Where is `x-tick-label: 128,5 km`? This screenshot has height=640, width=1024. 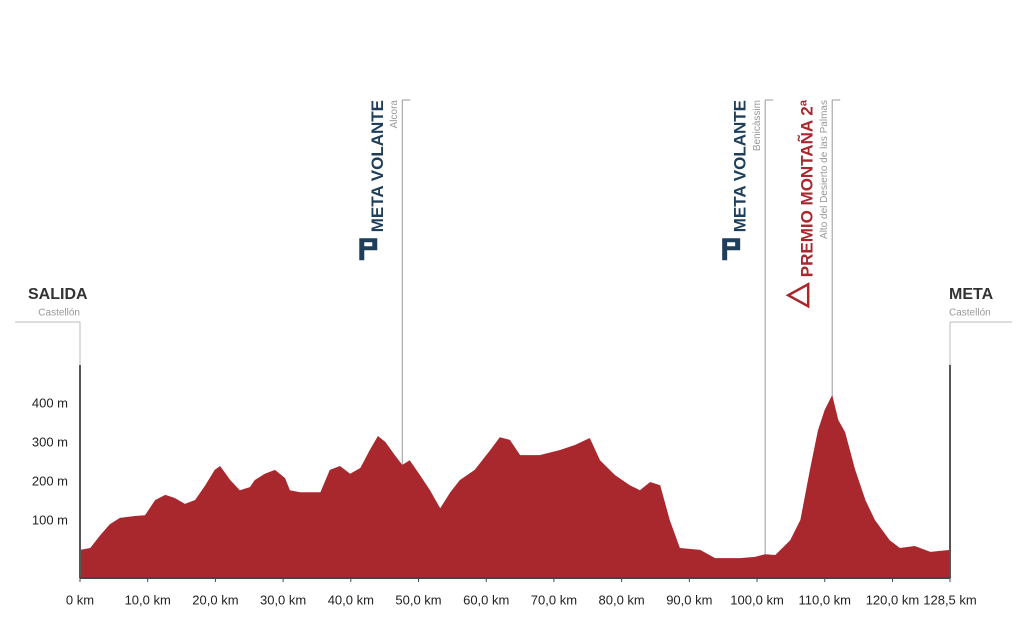 x-tick-label: 128,5 km is located at coordinates (949, 599).